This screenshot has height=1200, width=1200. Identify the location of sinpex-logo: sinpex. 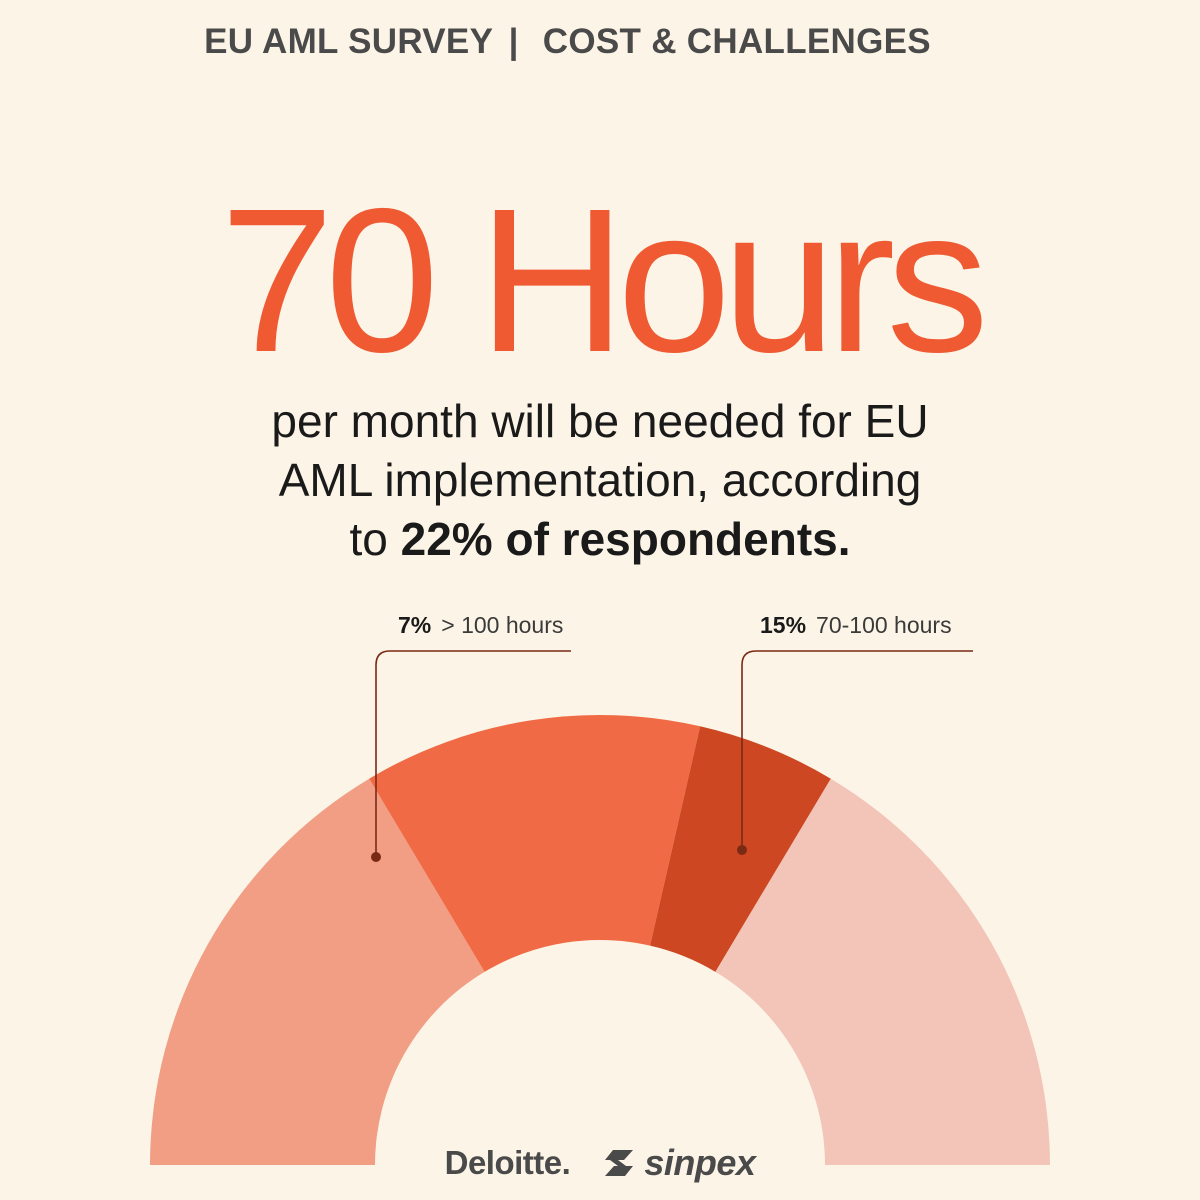
(680, 1163).